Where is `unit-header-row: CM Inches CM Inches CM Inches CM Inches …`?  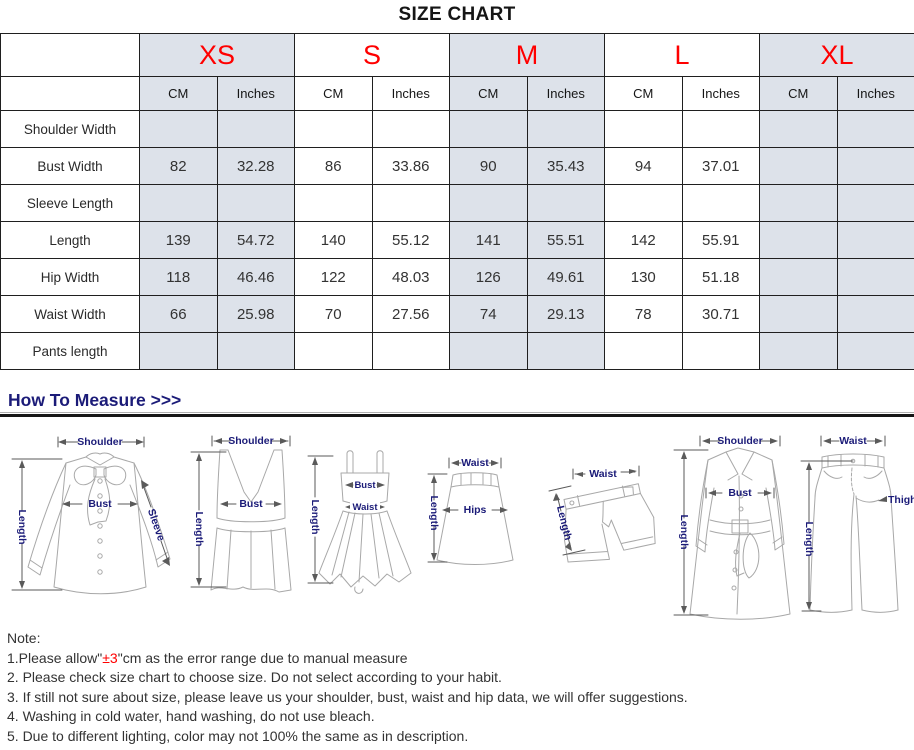 unit-header-row: CM Inches CM Inches CM Inches CM Inches … is located at coordinates (457, 93).